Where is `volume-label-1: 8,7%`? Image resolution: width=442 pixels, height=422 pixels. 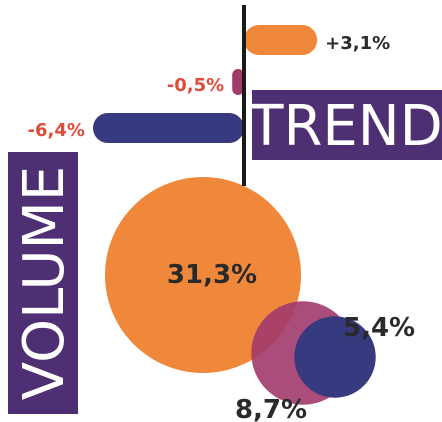 volume-label-1: 8,7% is located at coordinates (271, 408).